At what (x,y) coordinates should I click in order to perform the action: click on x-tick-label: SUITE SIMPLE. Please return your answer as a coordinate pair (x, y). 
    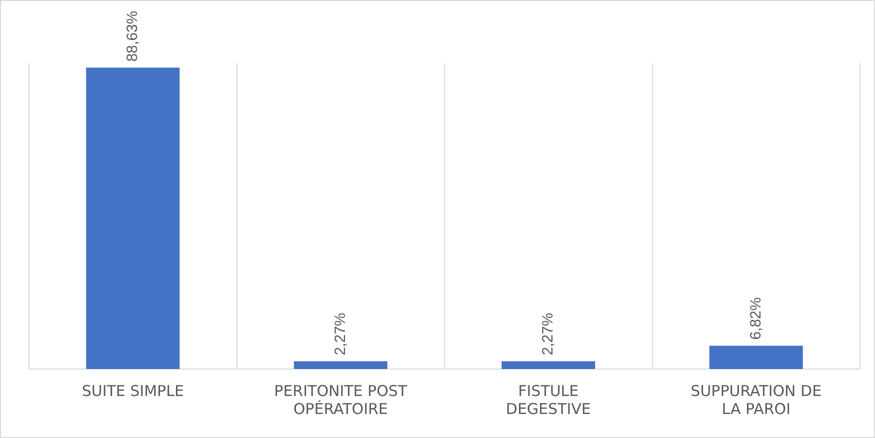
    Looking at the image, I should click on (133, 391).